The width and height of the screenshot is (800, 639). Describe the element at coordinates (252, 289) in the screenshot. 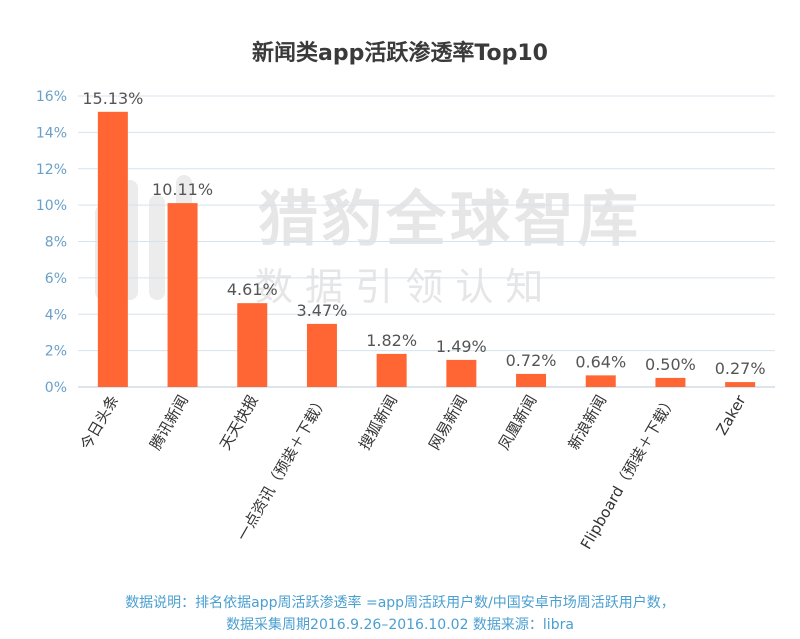

I see `data-label: 4.61%` at that location.